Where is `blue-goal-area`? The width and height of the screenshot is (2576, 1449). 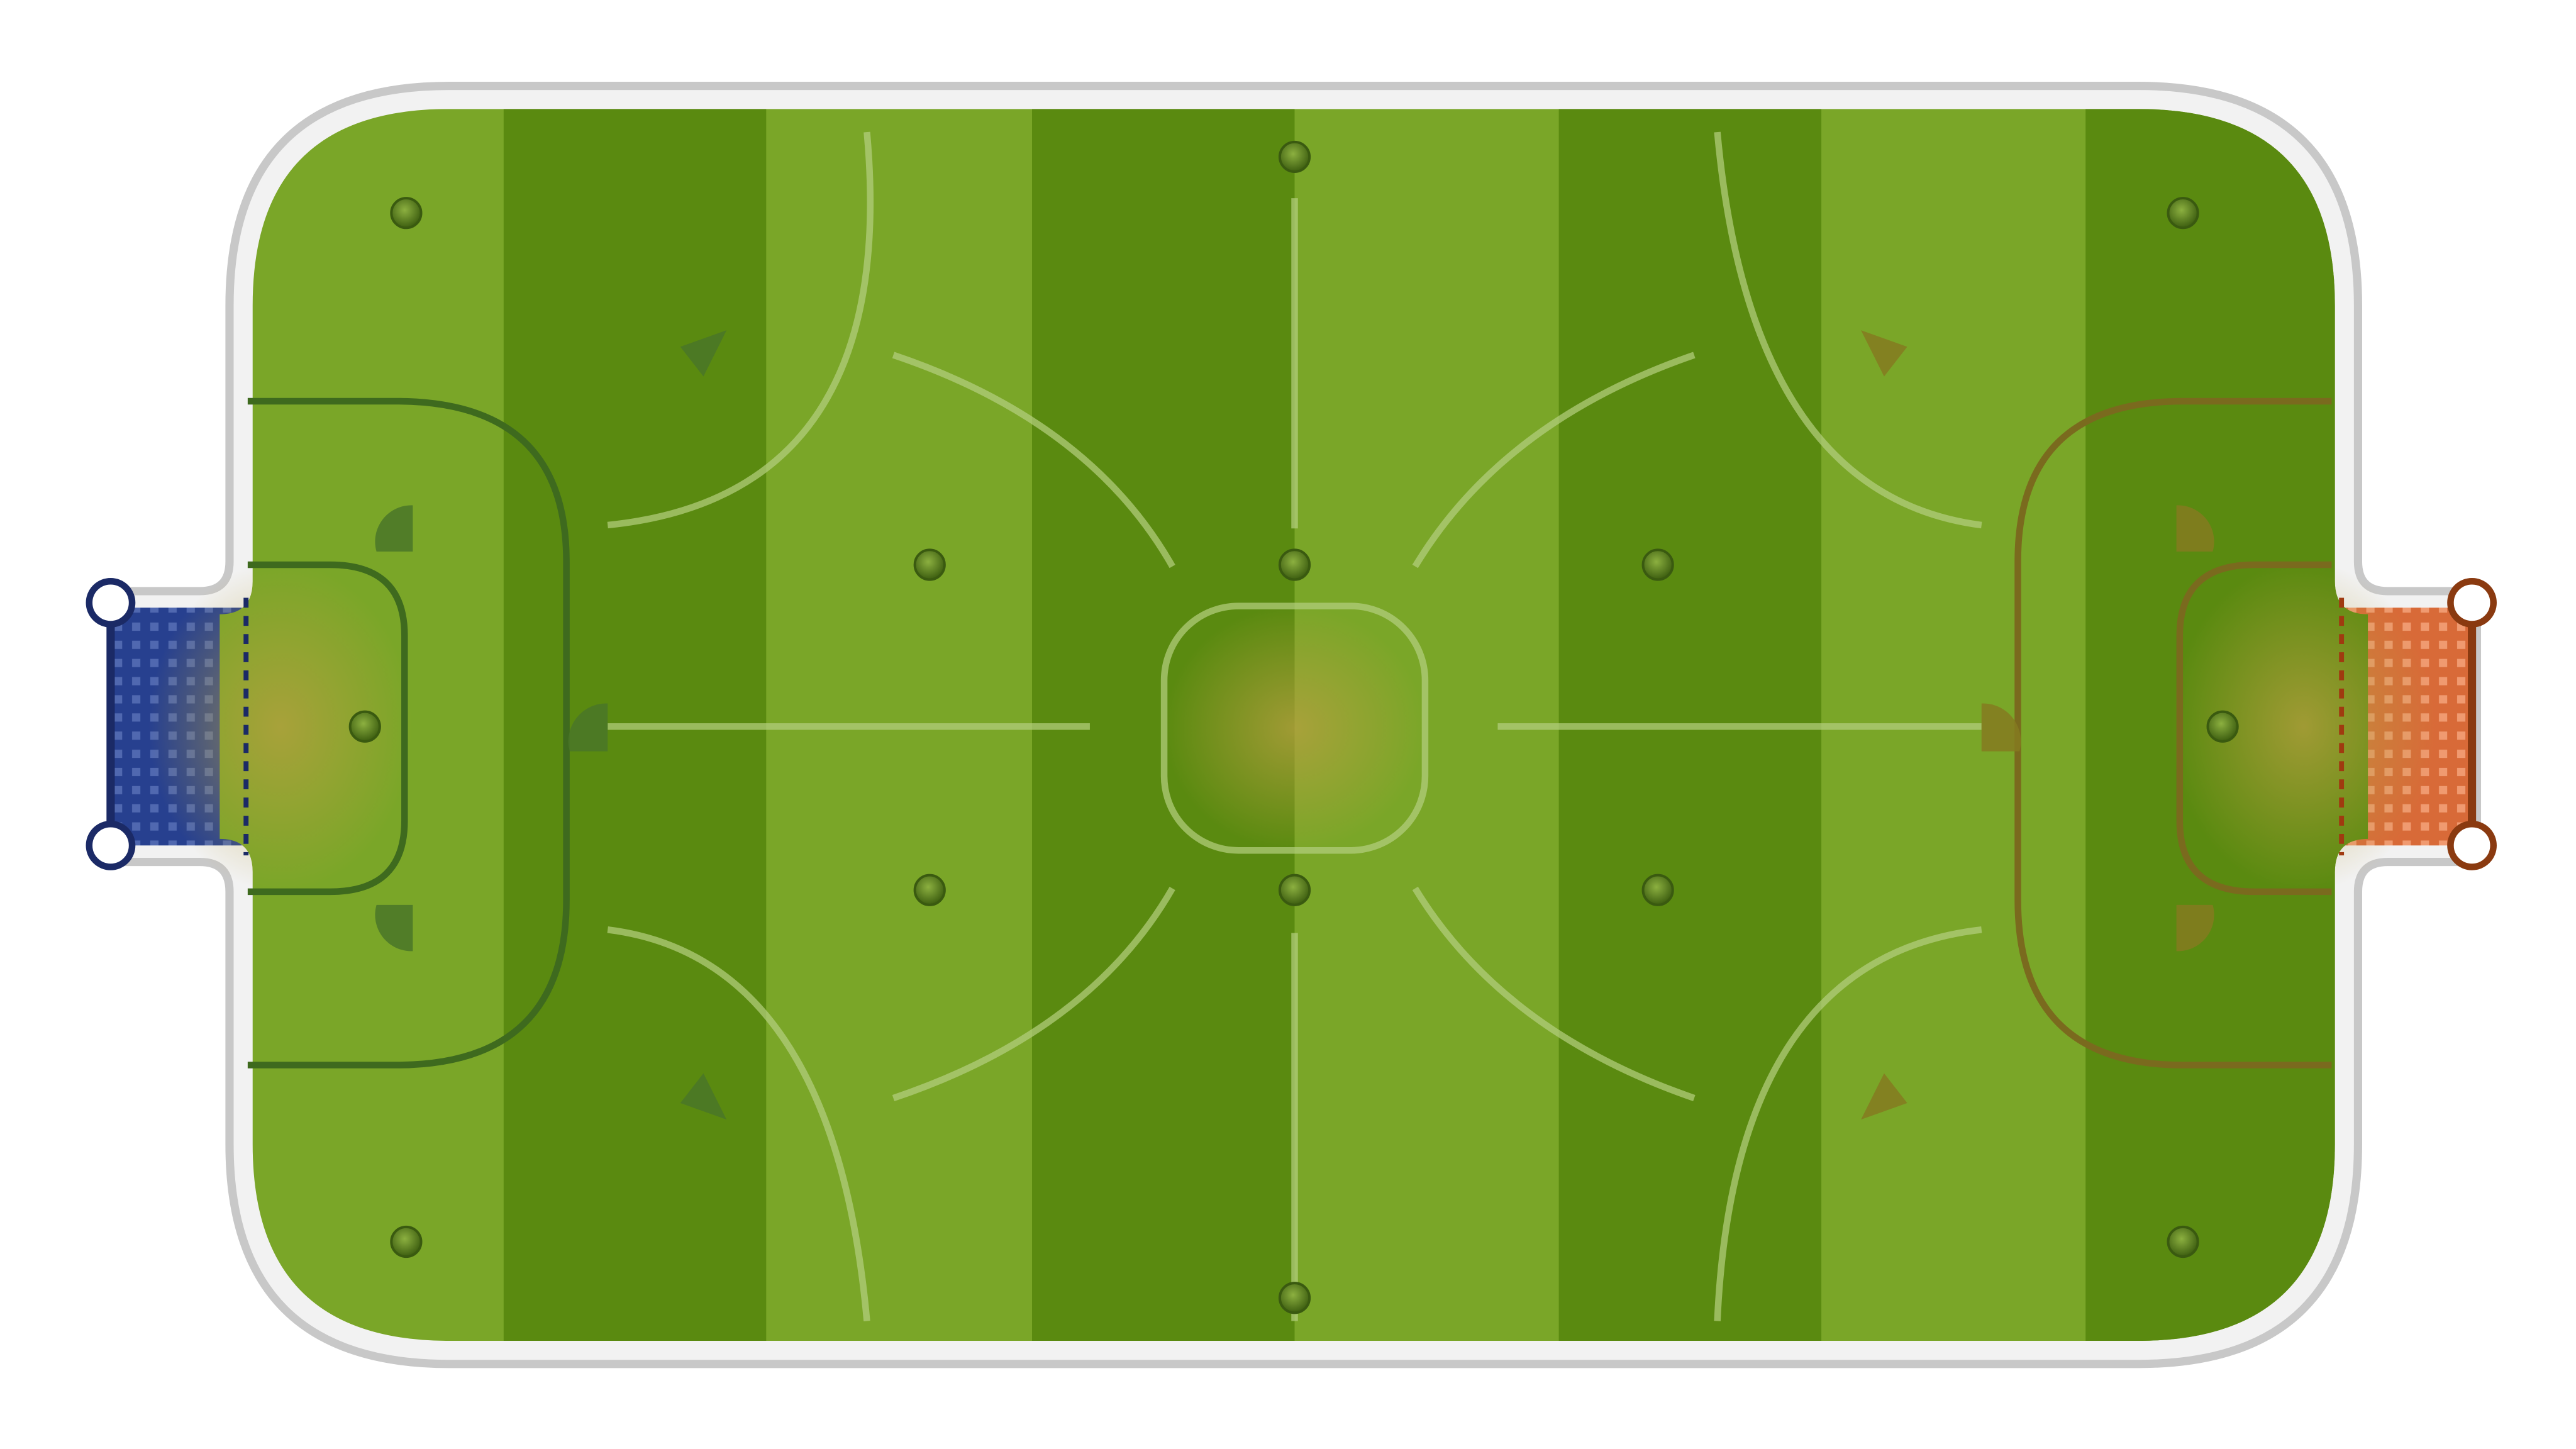
blue-goal-area is located at coordinates (327, 728).